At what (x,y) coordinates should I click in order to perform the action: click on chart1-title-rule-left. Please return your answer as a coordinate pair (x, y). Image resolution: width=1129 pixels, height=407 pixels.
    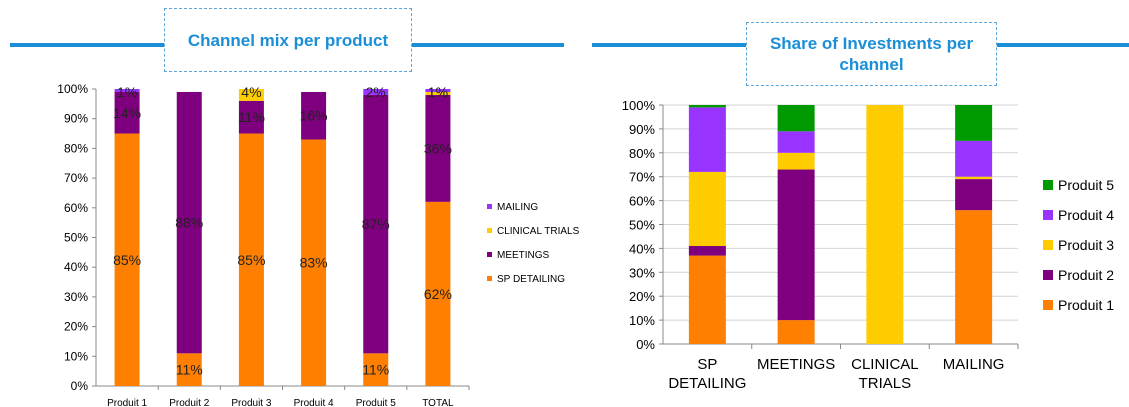
    Looking at the image, I should click on (87, 45).